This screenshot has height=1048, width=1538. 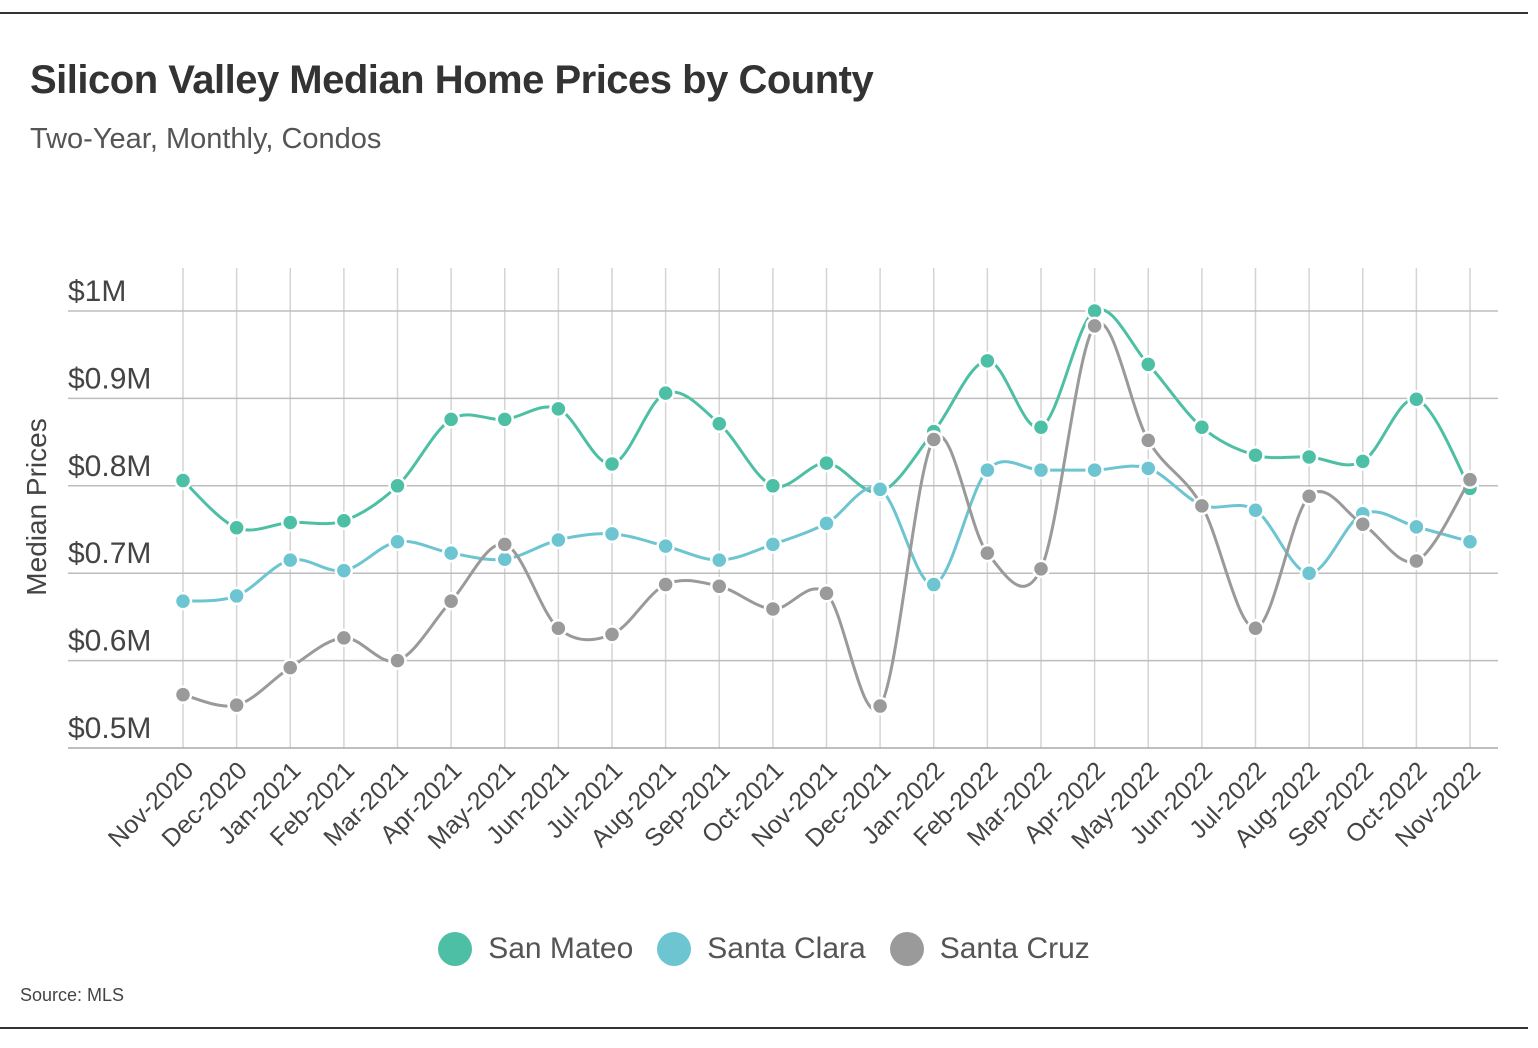 What do you see at coordinates (786, 948) in the screenshot?
I see `legend-label-santa-clara: Santa Clara` at bounding box center [786, 948].